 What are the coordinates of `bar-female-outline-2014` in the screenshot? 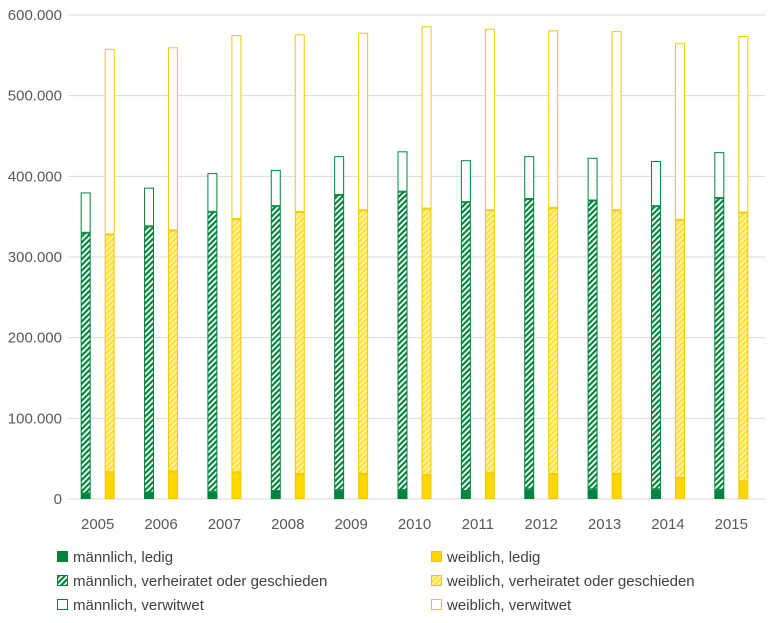 It's located at (679, 131).